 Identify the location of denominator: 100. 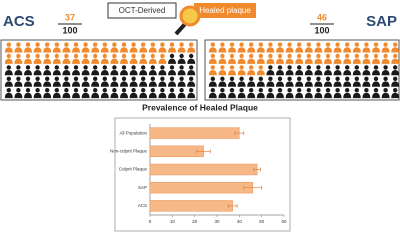
(69, 30).